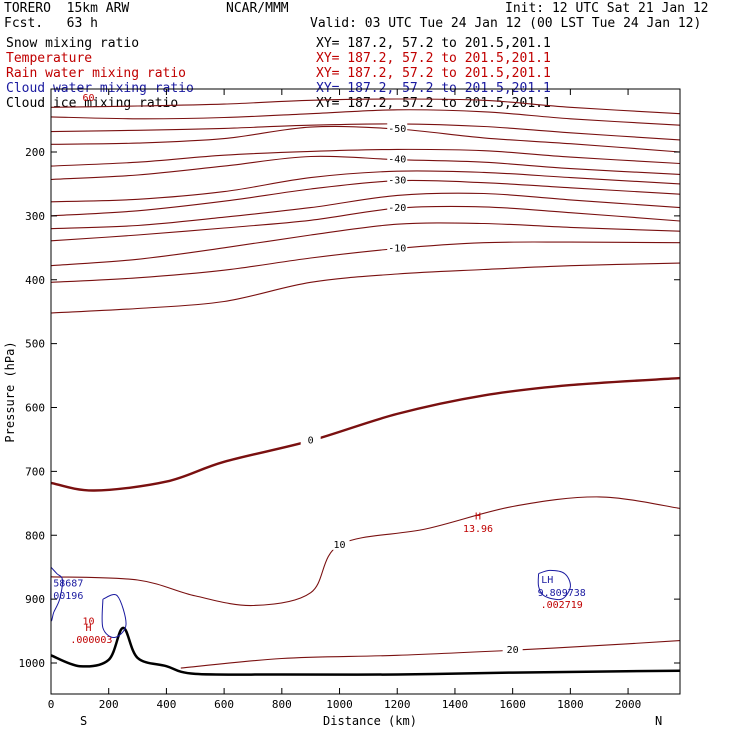 This screenshot has height=740, width=740. I want to click on y-tick-label: 400, so click(35, 280).